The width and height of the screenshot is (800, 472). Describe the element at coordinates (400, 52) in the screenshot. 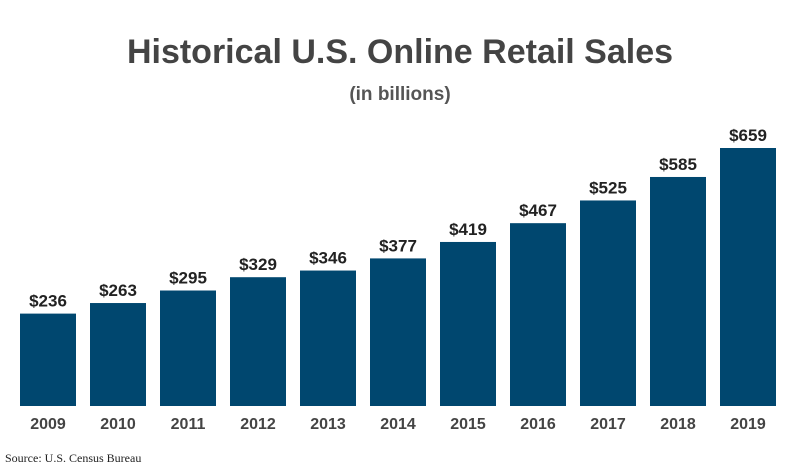

I see `chart-title: Historical U.S. Online Retail Sales` at that location.